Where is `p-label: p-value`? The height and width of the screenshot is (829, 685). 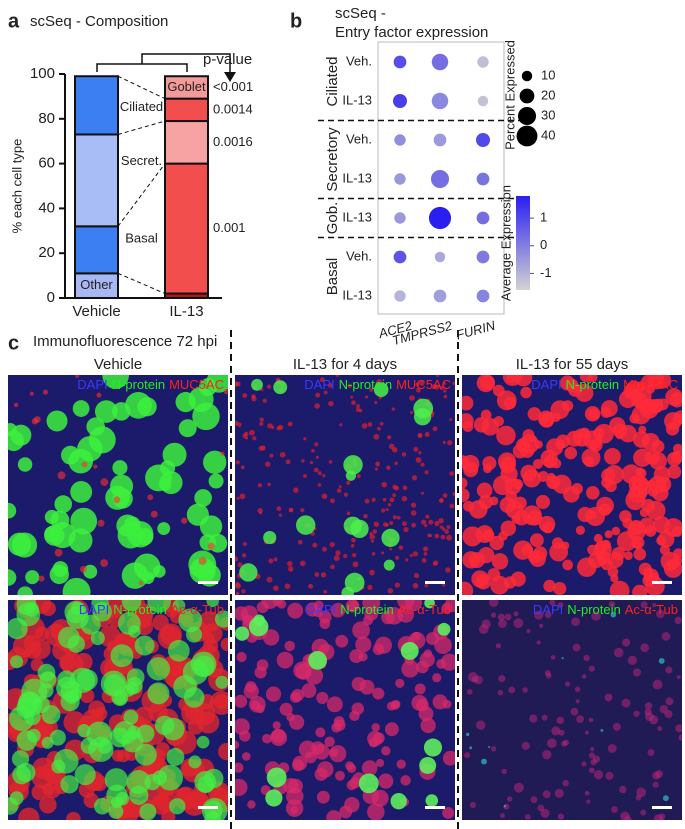 p-label: p-value is located at coordinates (227, 59).